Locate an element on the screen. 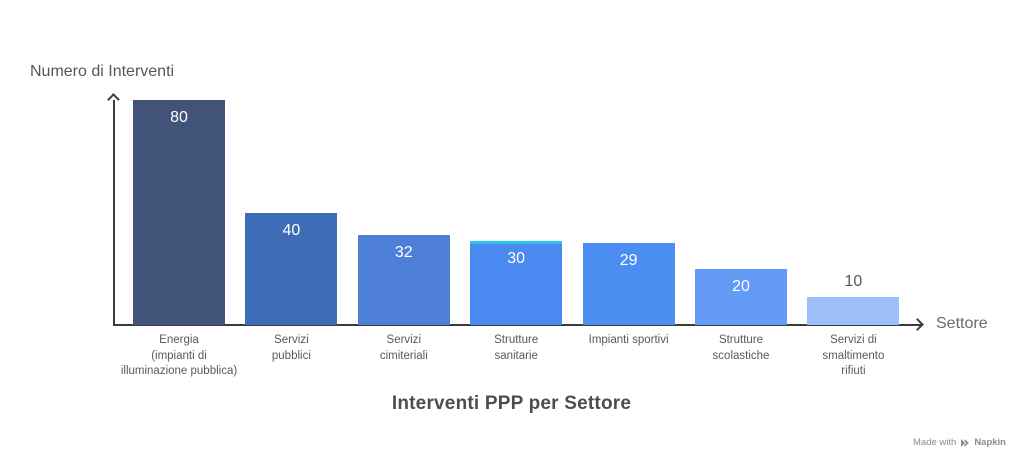 Image resolution: width=1023 pixels, height=472 pixels. watermark: Made with Napkin is located at coordinates (959, 442).